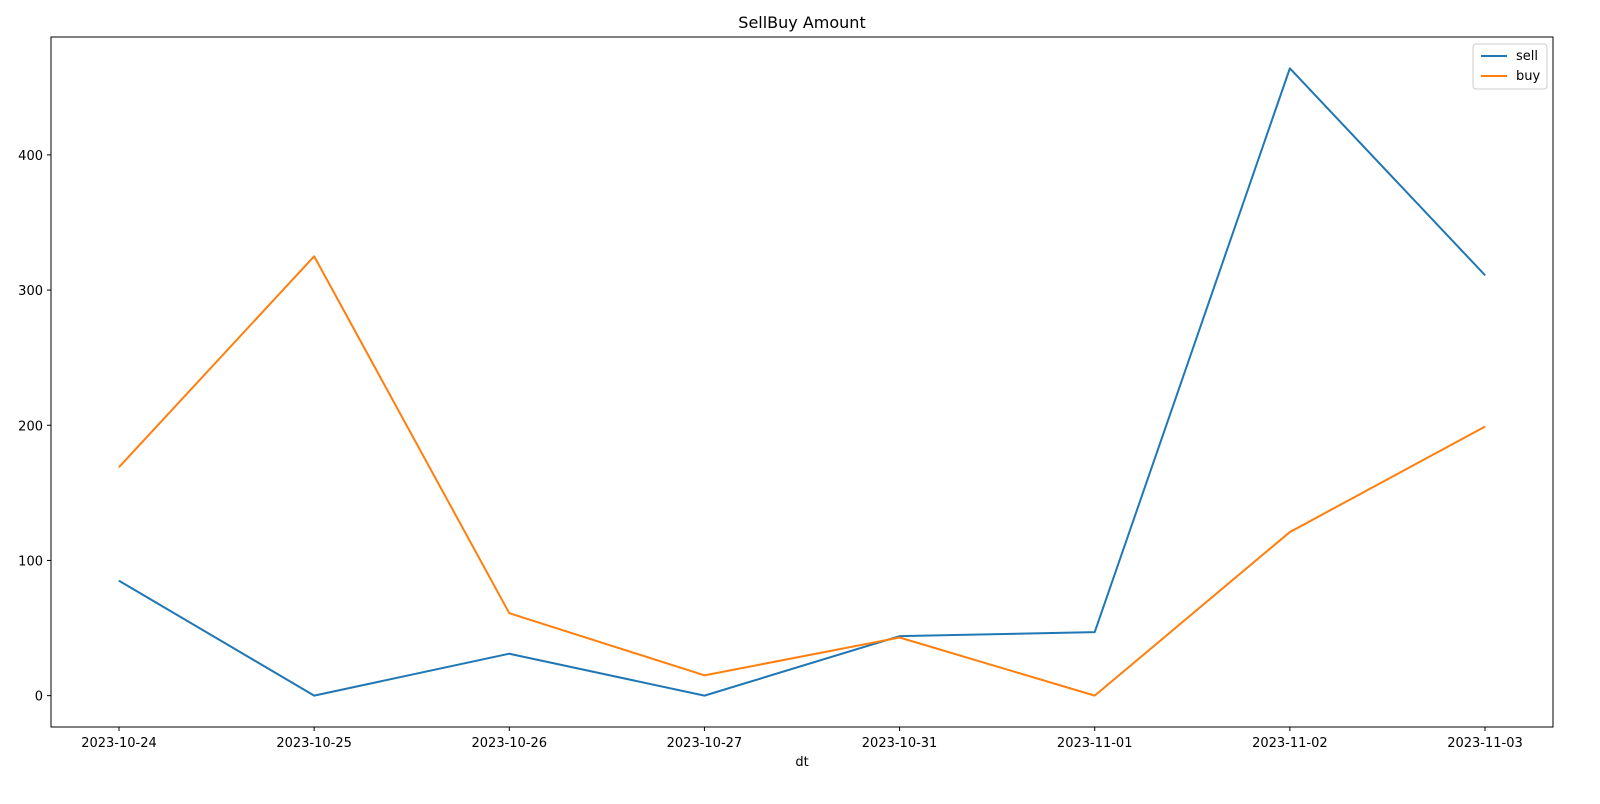 This screenshot has height=804, width=1600. I want to click on x-tick-label: 2023-11-01, so click(1095, 743).